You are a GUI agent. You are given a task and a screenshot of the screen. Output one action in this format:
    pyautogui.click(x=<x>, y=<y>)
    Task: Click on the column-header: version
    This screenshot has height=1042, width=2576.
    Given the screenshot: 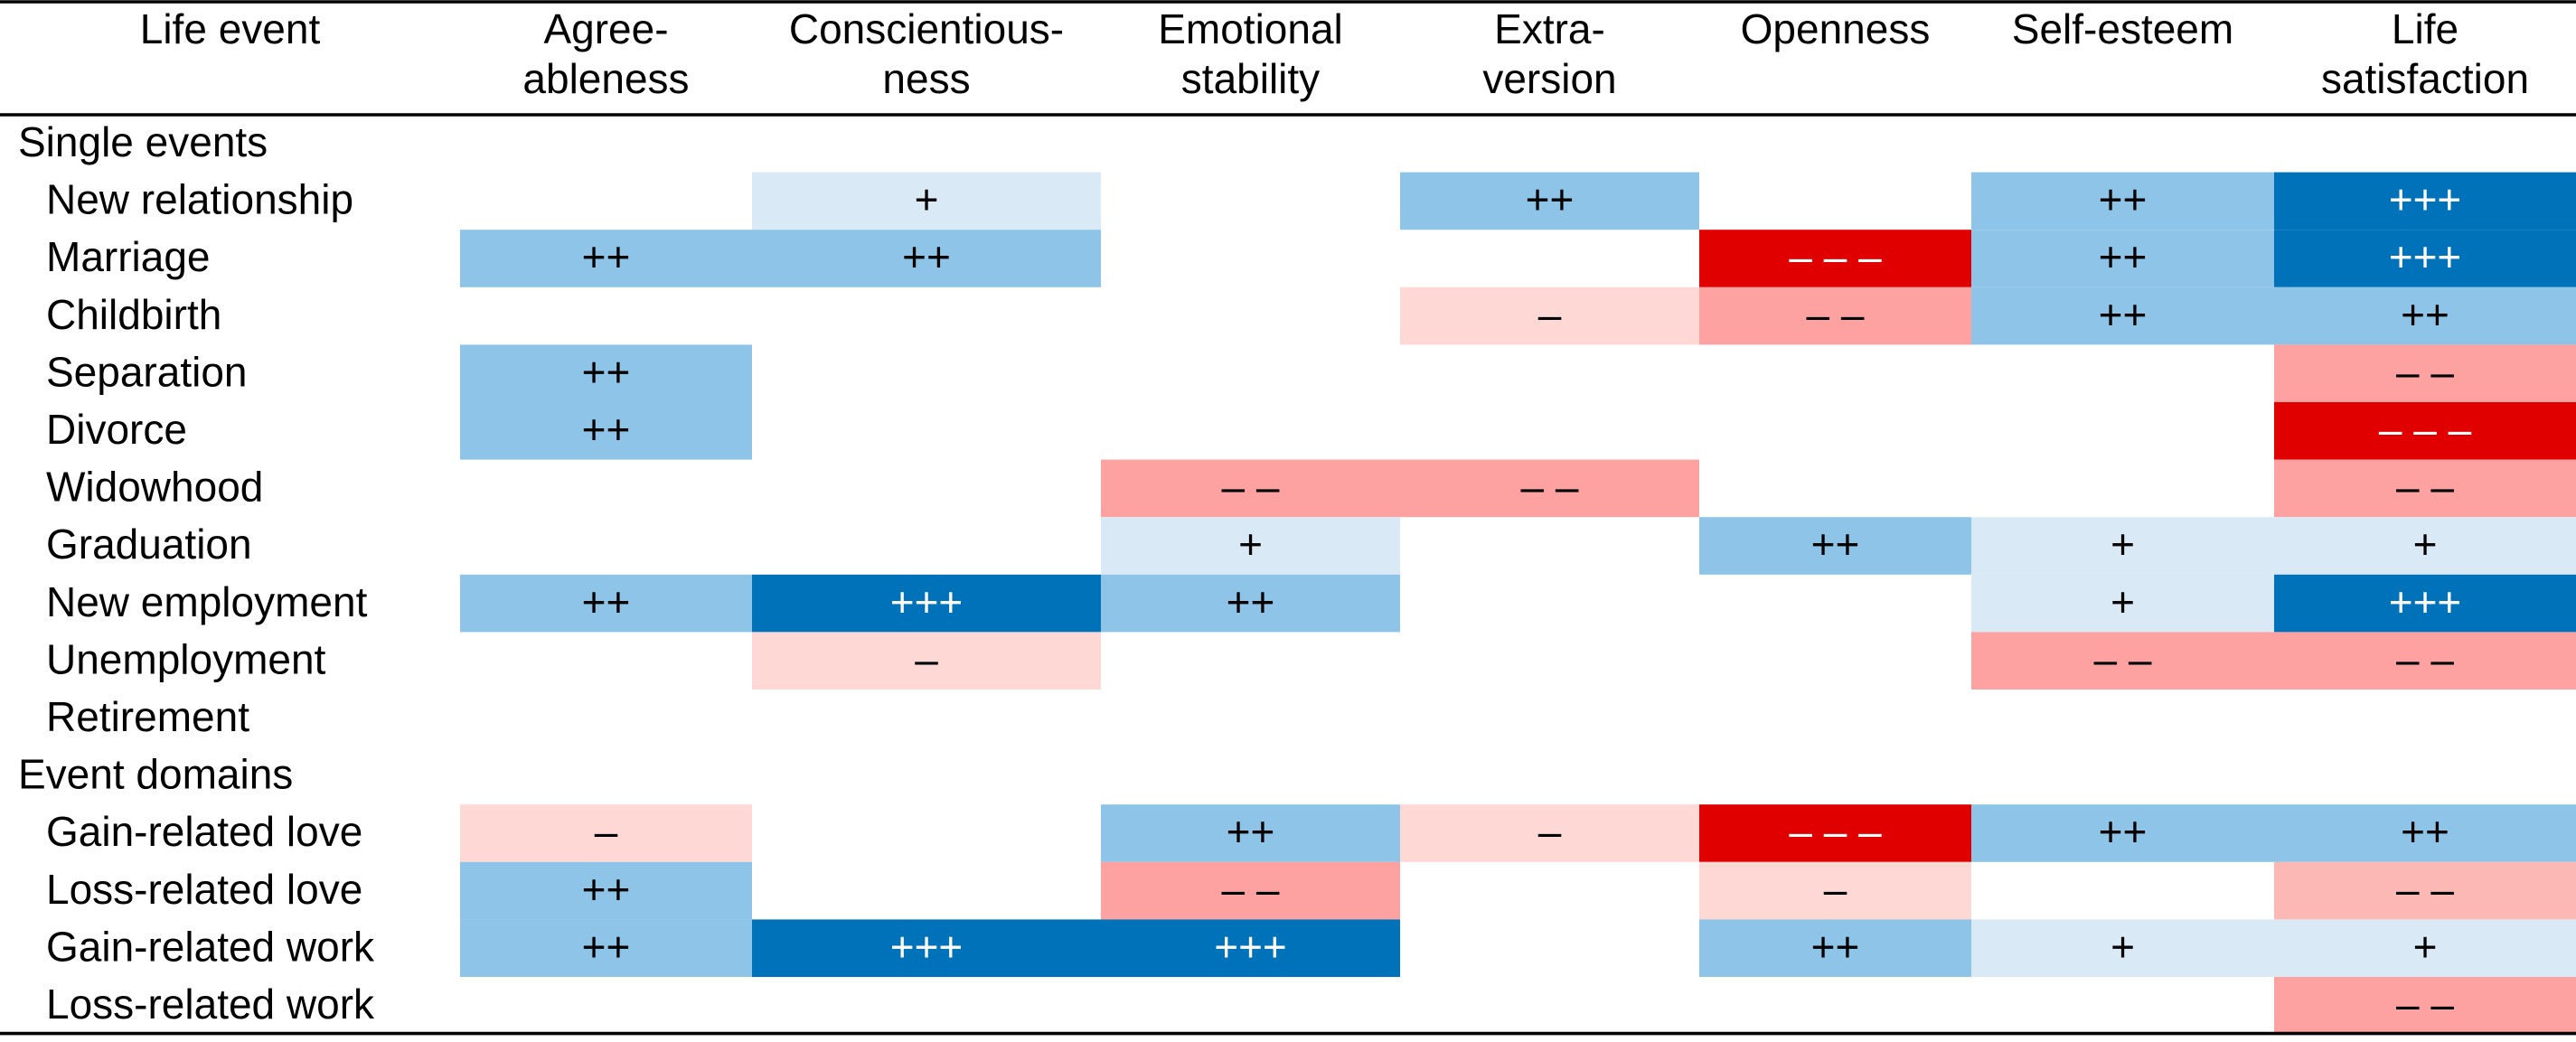 What is the action you would take?
    pyautogui.click(x=1549, y=78)
    